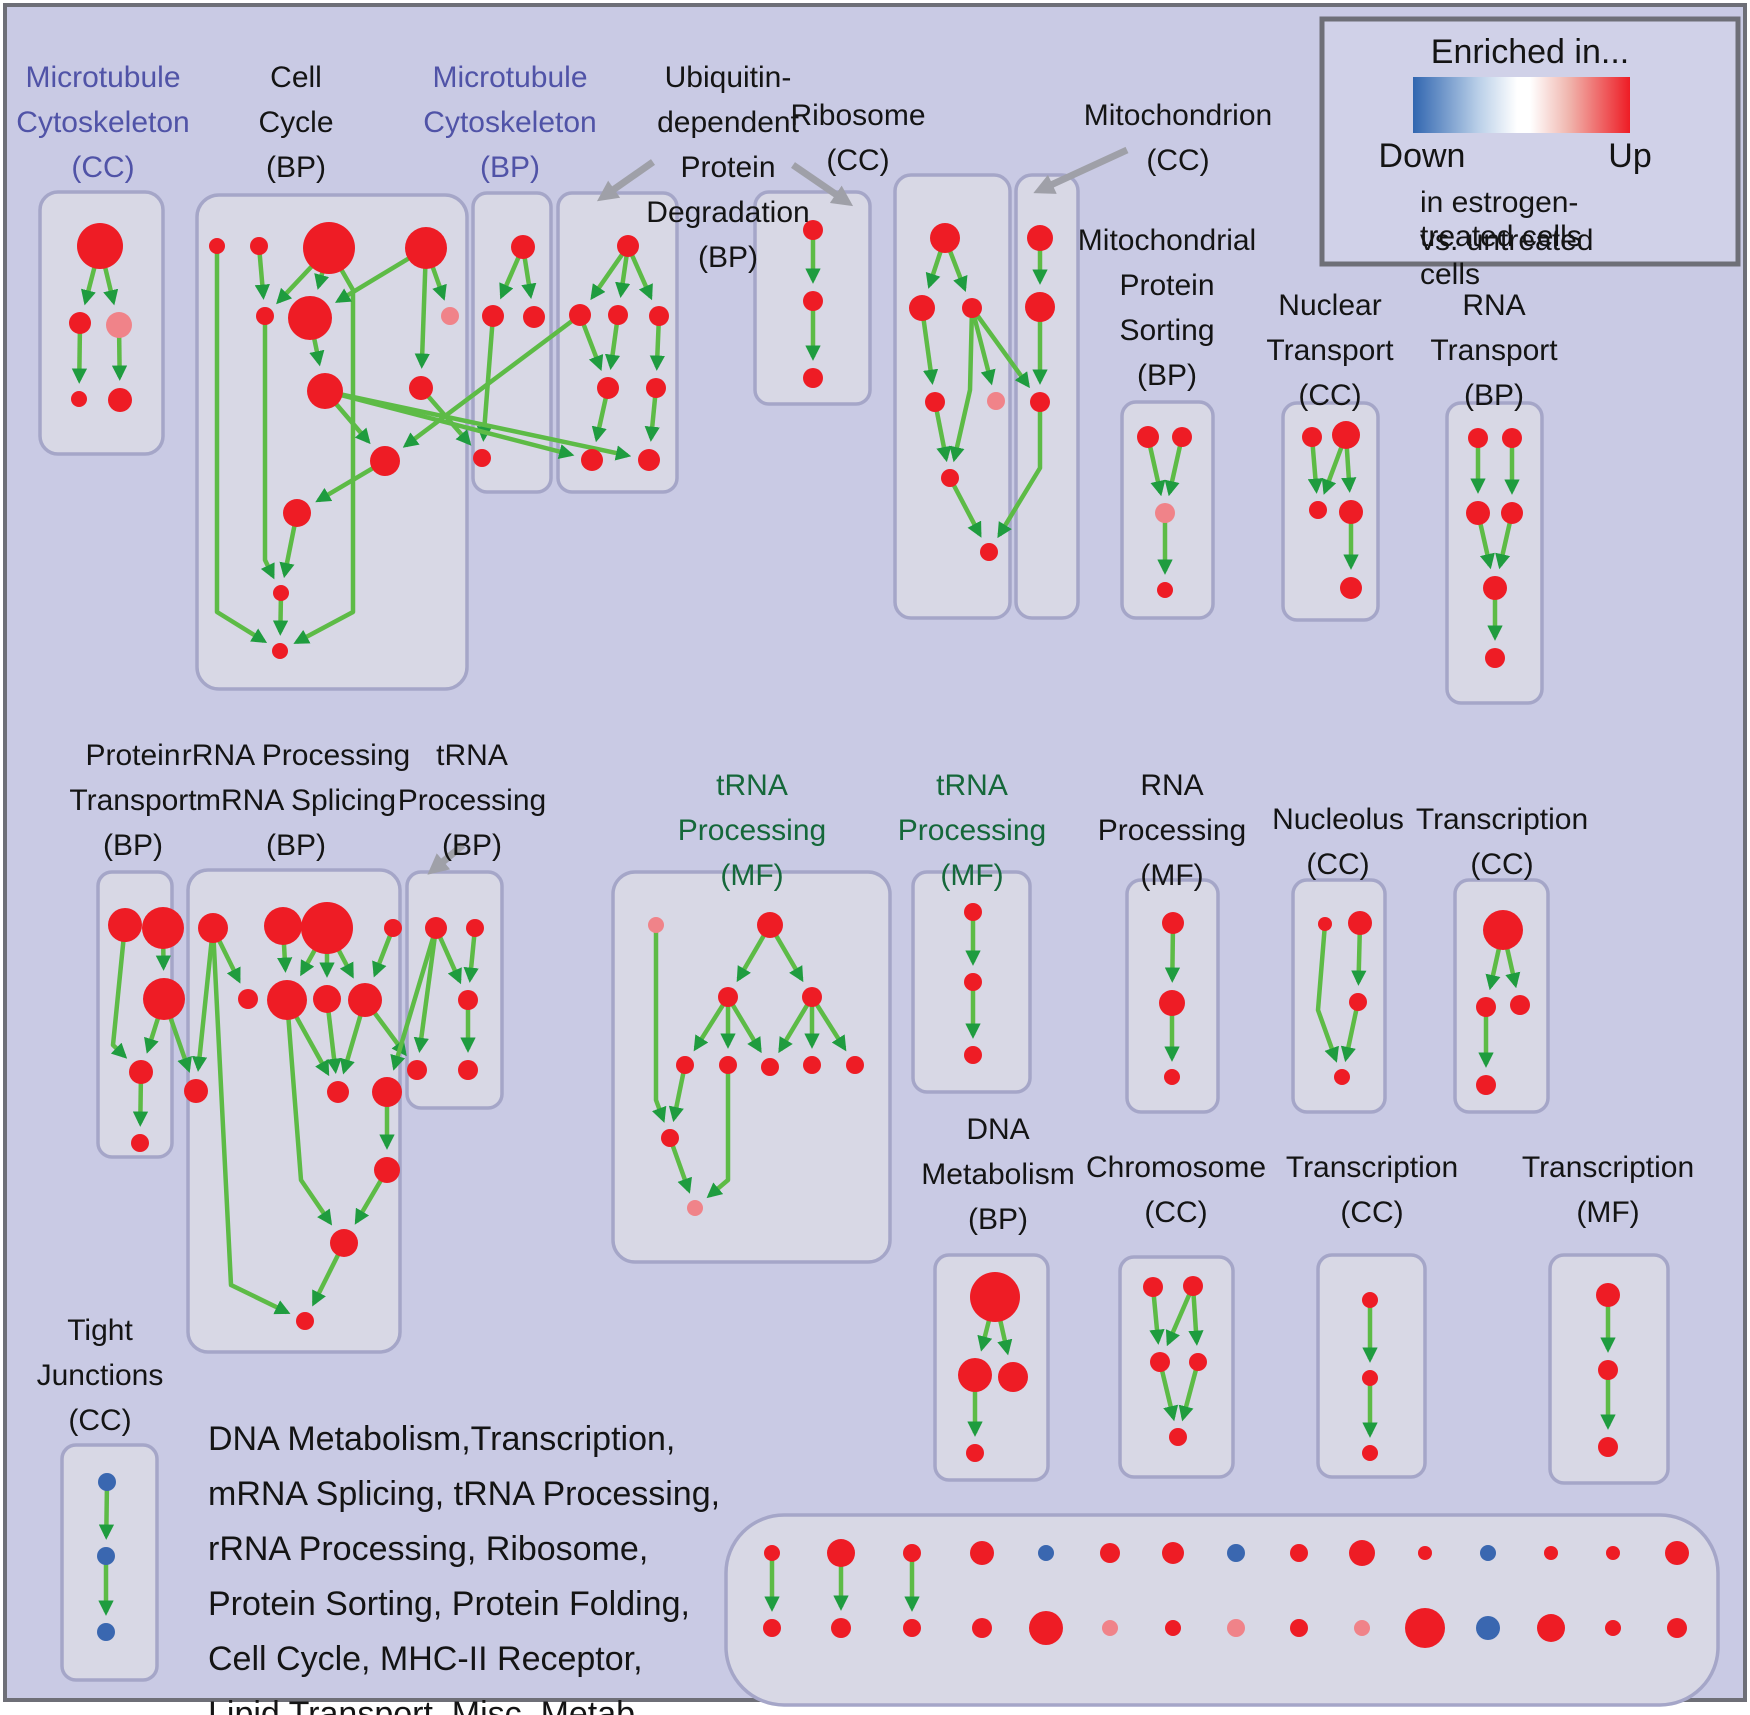 The width and height of the screenshot is (1750, 1715). What do you see at coordinates (100, 1375) in the screenshot?
I see `label-tight-junctions-cc: Tight Junctions (CC)` at bounding box center [100, 1375].